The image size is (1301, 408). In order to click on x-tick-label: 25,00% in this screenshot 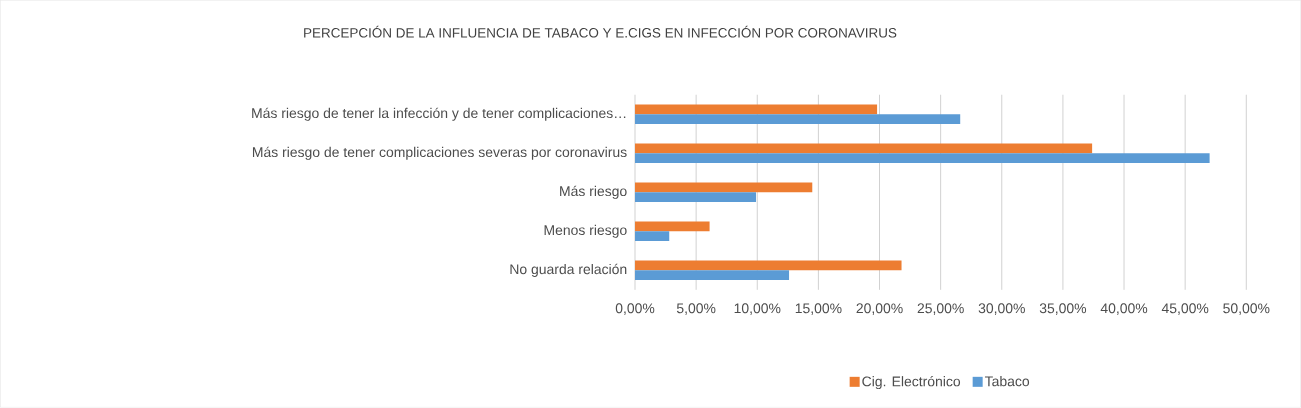, I will do `click(940, 309)`.